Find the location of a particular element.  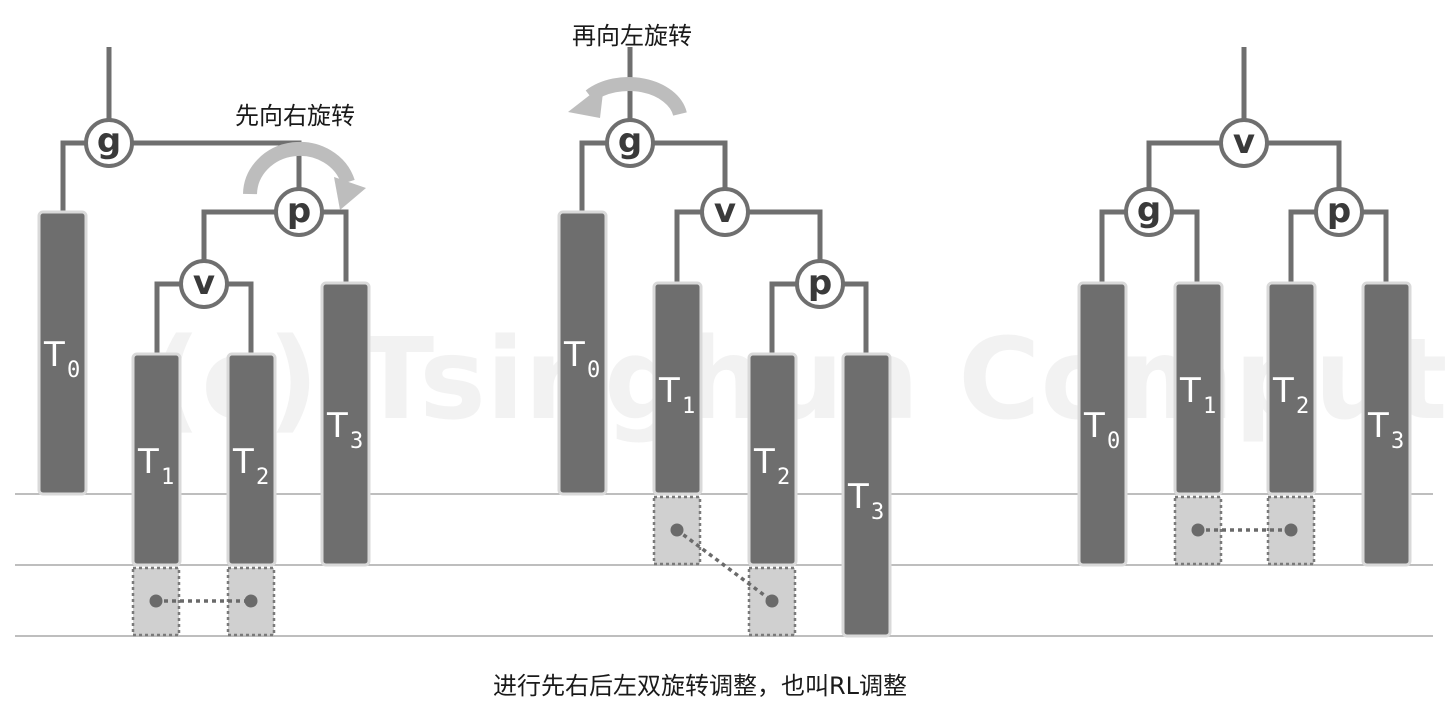

edge-g-t1 is located at coordinates (1186, 246).